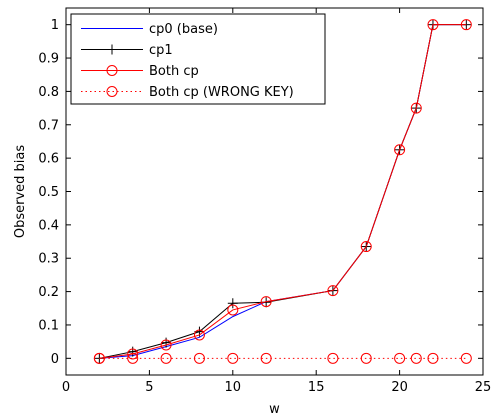 The height and width of the screenshot is (419, 493). Describe the element at coordinates (316, 387) in the screenshot. I see `x-tick-label: 15` at that location.